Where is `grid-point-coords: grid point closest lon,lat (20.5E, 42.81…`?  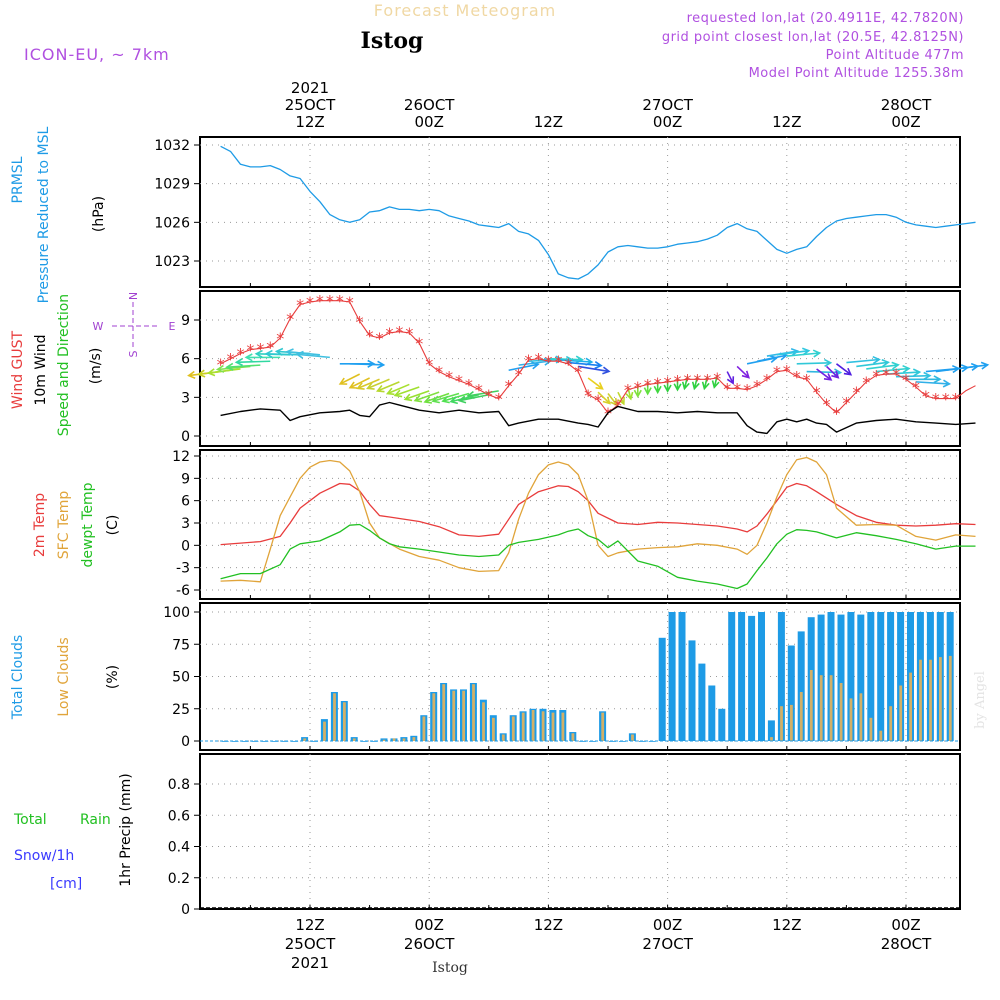 grid-point-coords: grid point closest lon,lat (20.5E, 42.81… is located at coordinates (813, 37).